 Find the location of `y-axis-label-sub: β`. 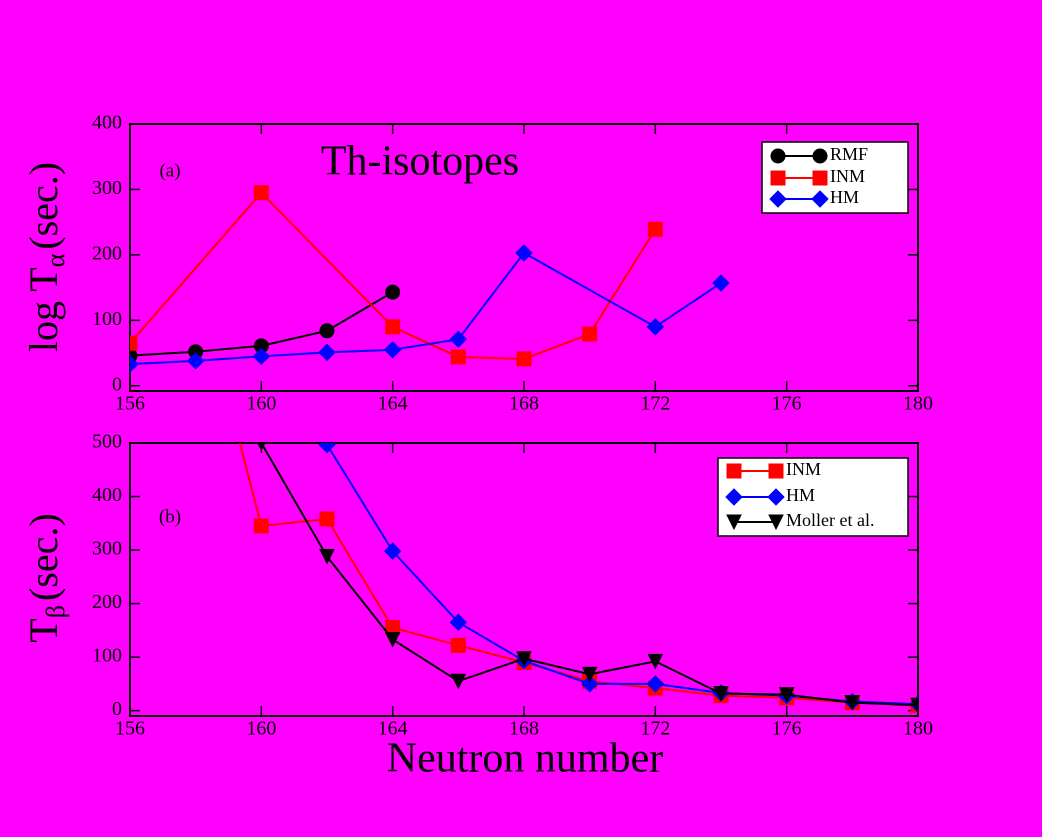

y-axis-label-sub: β is located at coordinates (55, 611).